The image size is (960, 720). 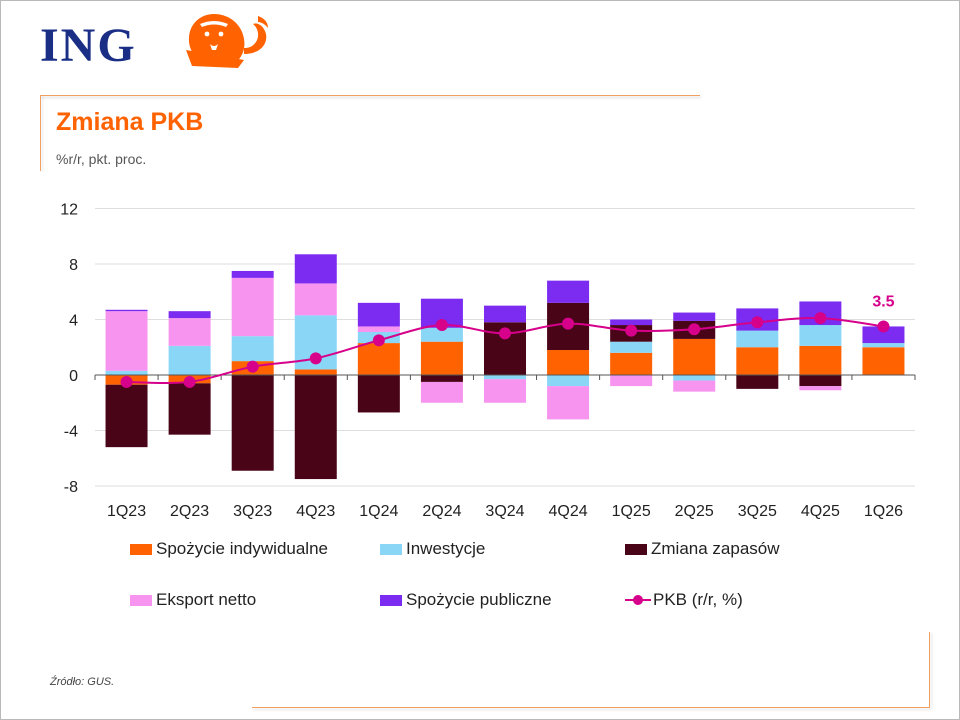 I want to click on ing-logo: ING, so click(x=160, y=40).